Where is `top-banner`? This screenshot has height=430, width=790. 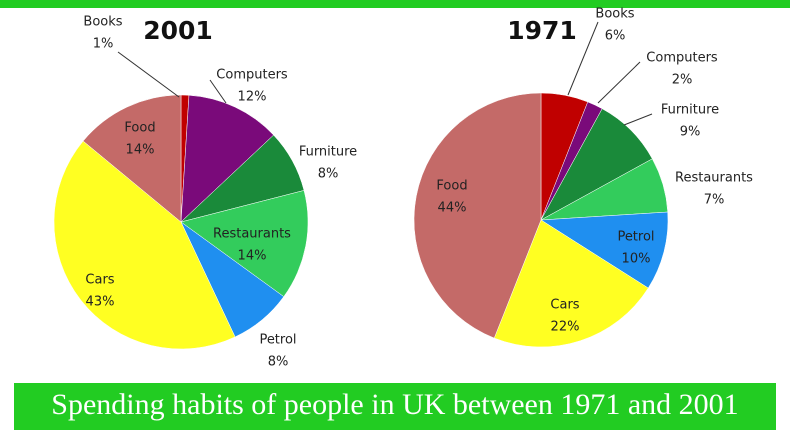 top-banner is located at coordinates (395, 4).